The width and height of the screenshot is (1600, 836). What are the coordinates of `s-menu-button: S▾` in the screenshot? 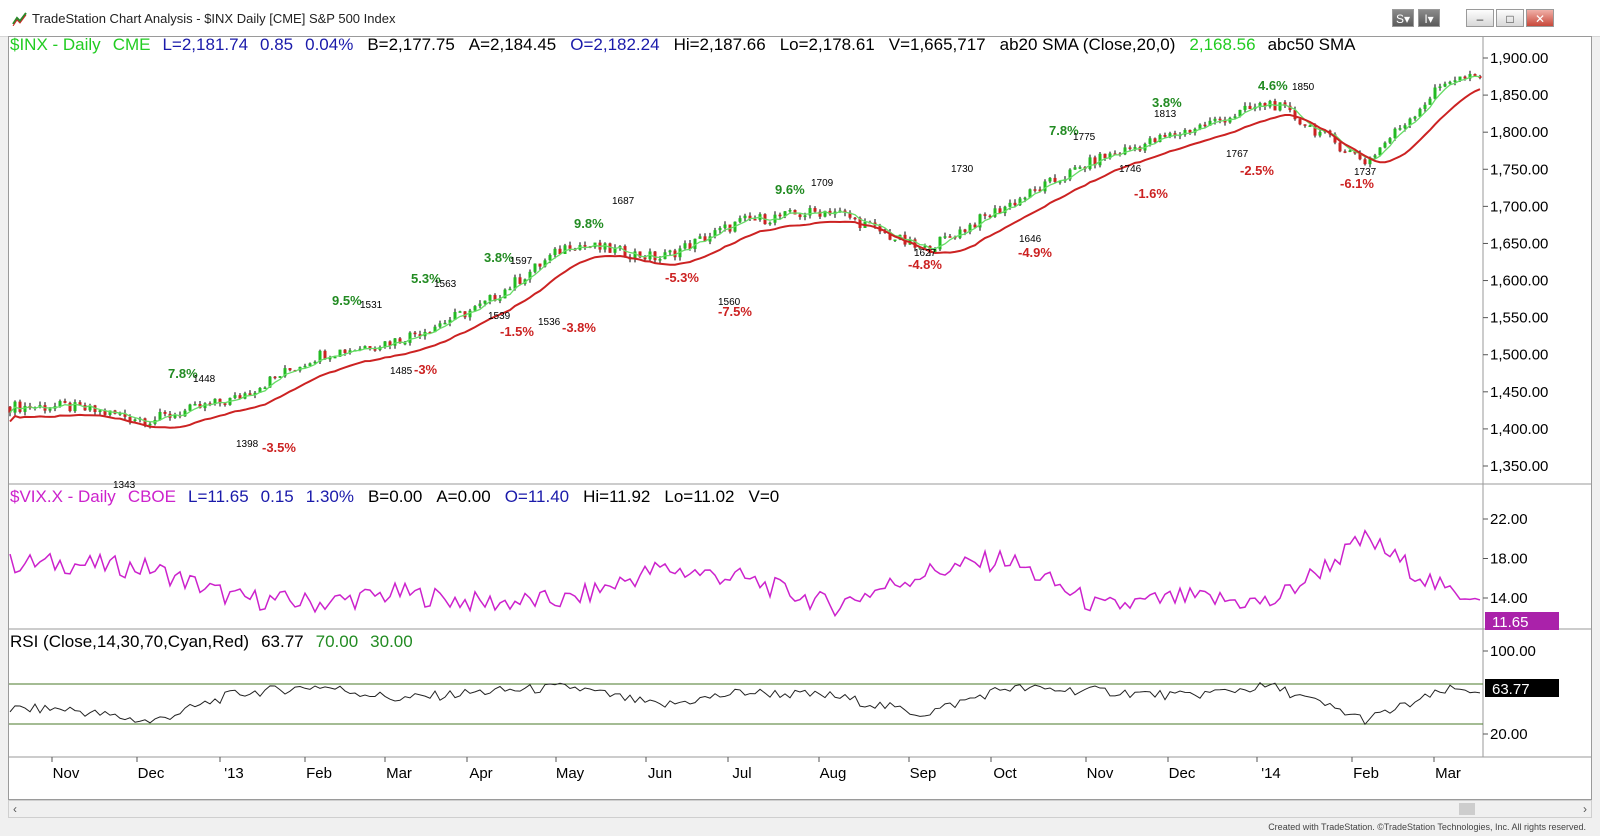 It's located at (1403, 18).